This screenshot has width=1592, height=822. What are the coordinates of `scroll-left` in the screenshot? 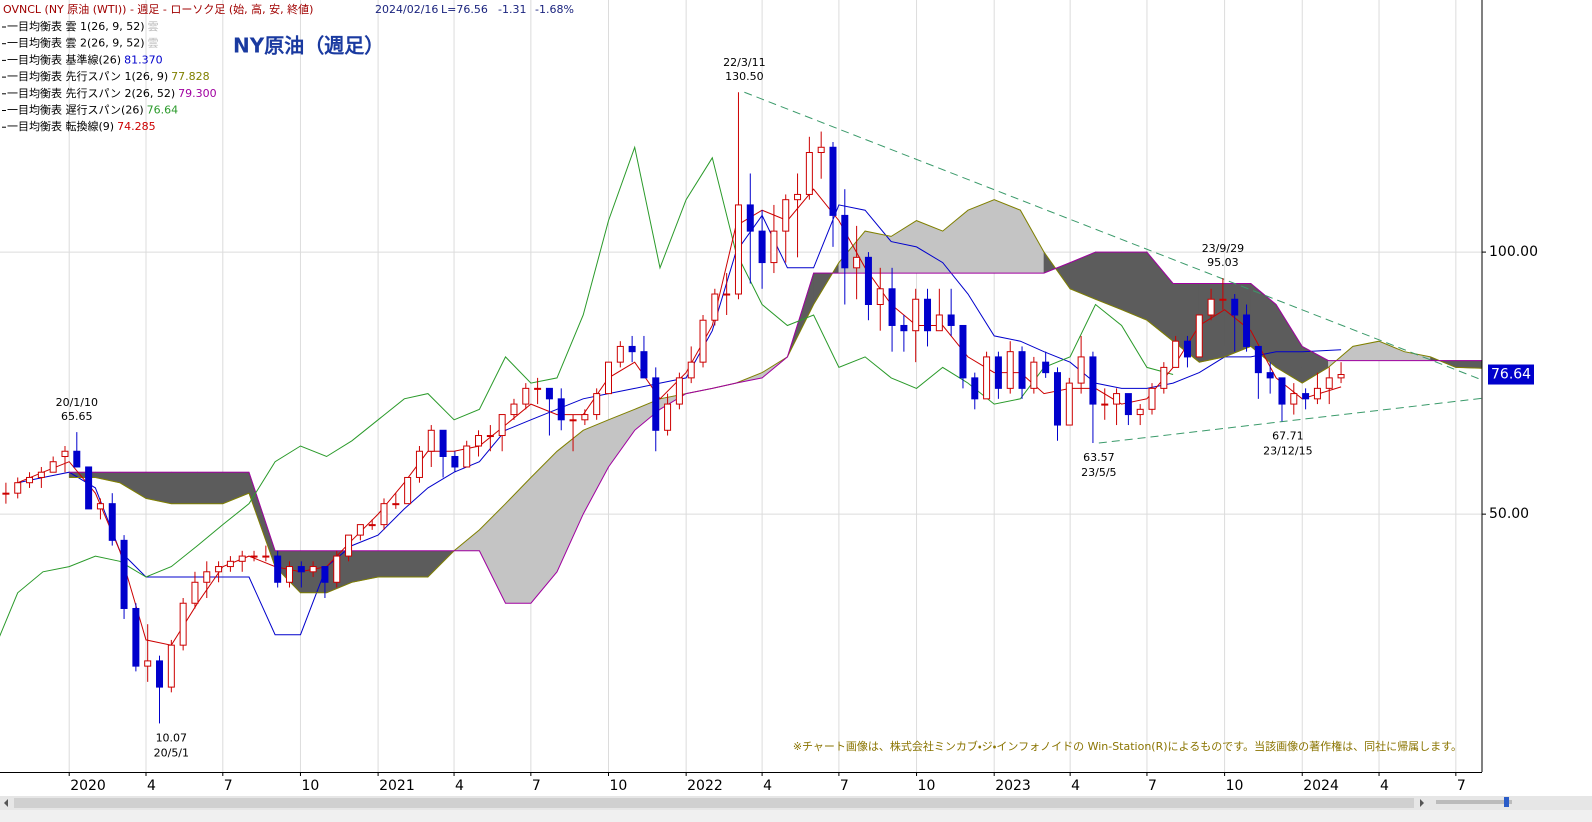 It's located at (6, 803).